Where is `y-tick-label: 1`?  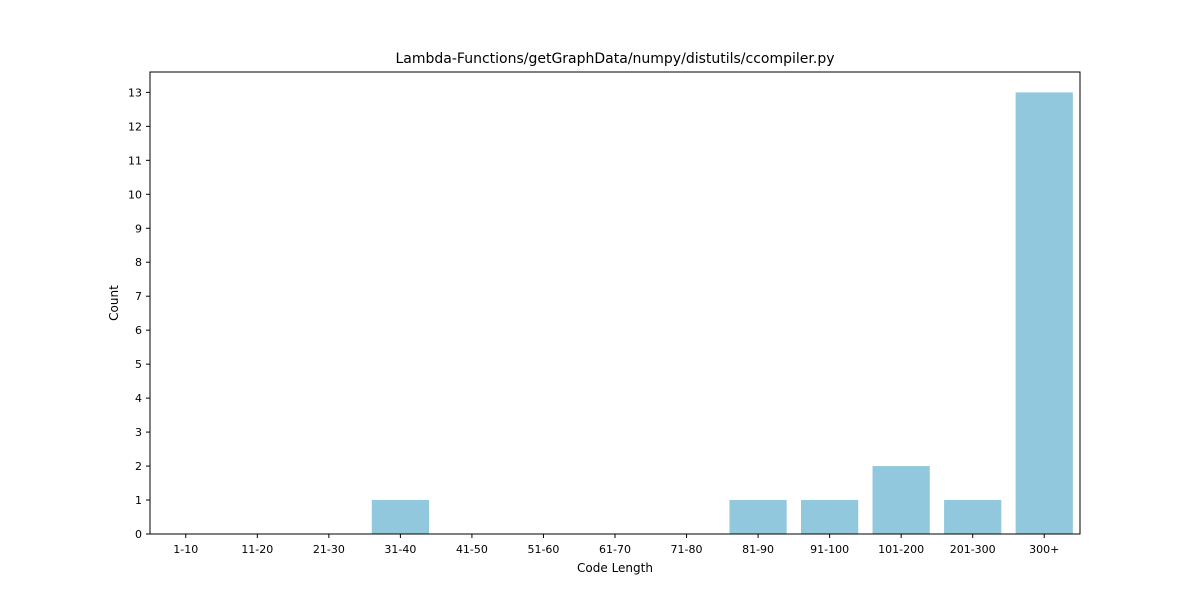 y-tick-label: 1 is located at coordinates (138, 500).